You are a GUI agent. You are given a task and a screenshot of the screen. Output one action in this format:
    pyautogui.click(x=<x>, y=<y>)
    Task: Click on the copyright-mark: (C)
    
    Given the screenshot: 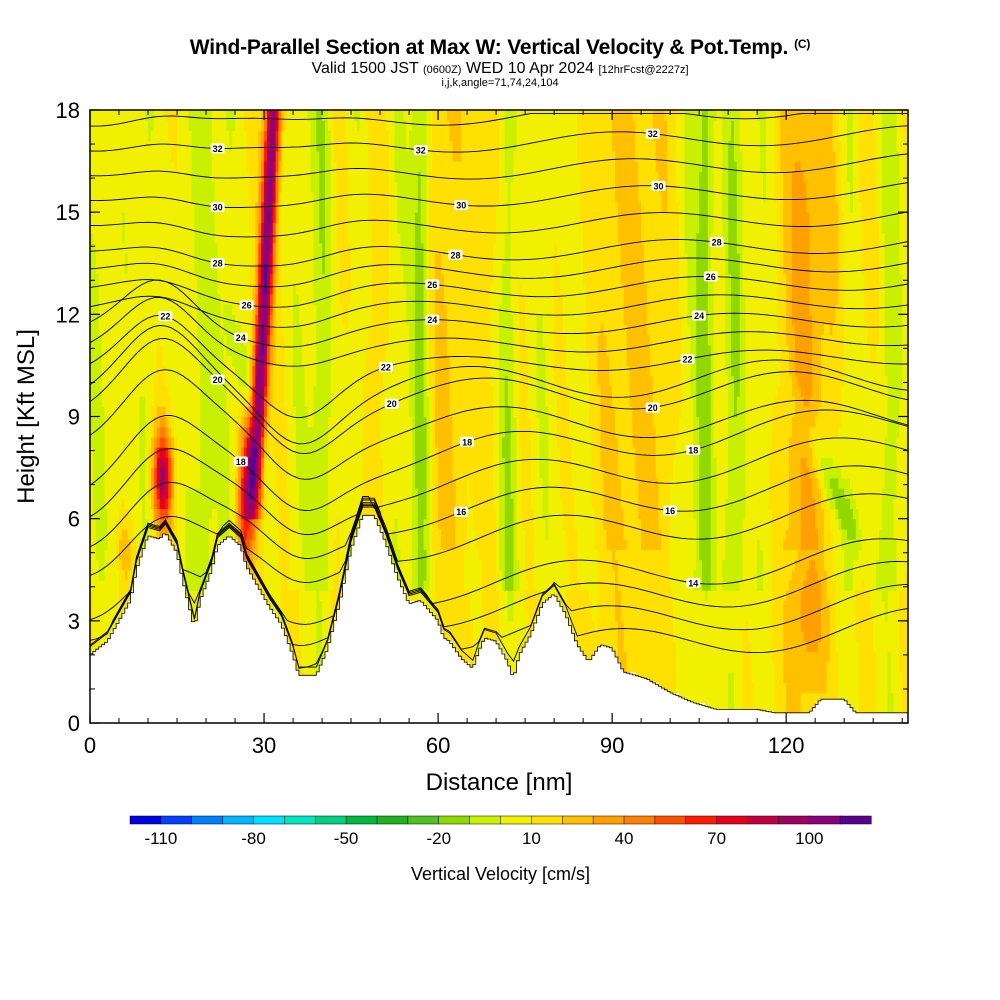 What is the action you would take?
    pyautogui.click(x=802, y=44)
    